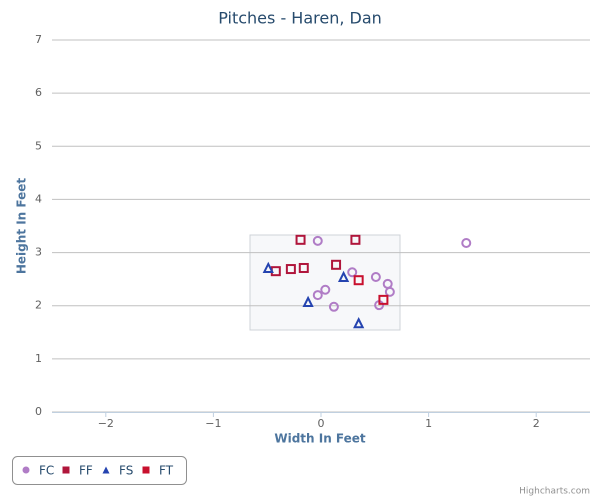 This screenshot has height=500, width=600. I want to click on y-tick-label: 1, so click(38, 358).